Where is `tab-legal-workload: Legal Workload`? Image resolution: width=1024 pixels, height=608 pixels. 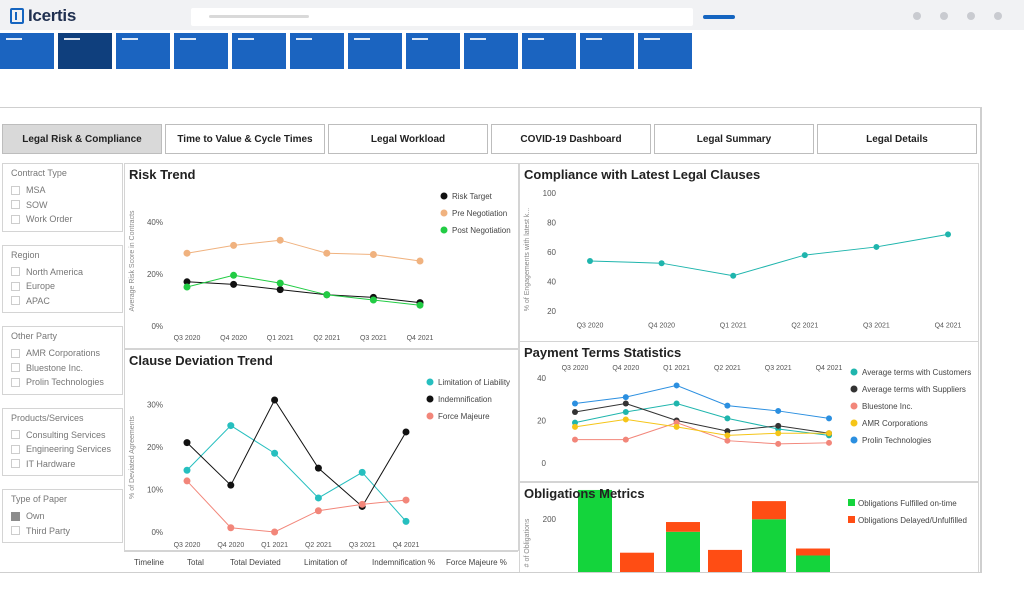 tab-legal-workload: Legal Workload is located at coordinates (408, 139).